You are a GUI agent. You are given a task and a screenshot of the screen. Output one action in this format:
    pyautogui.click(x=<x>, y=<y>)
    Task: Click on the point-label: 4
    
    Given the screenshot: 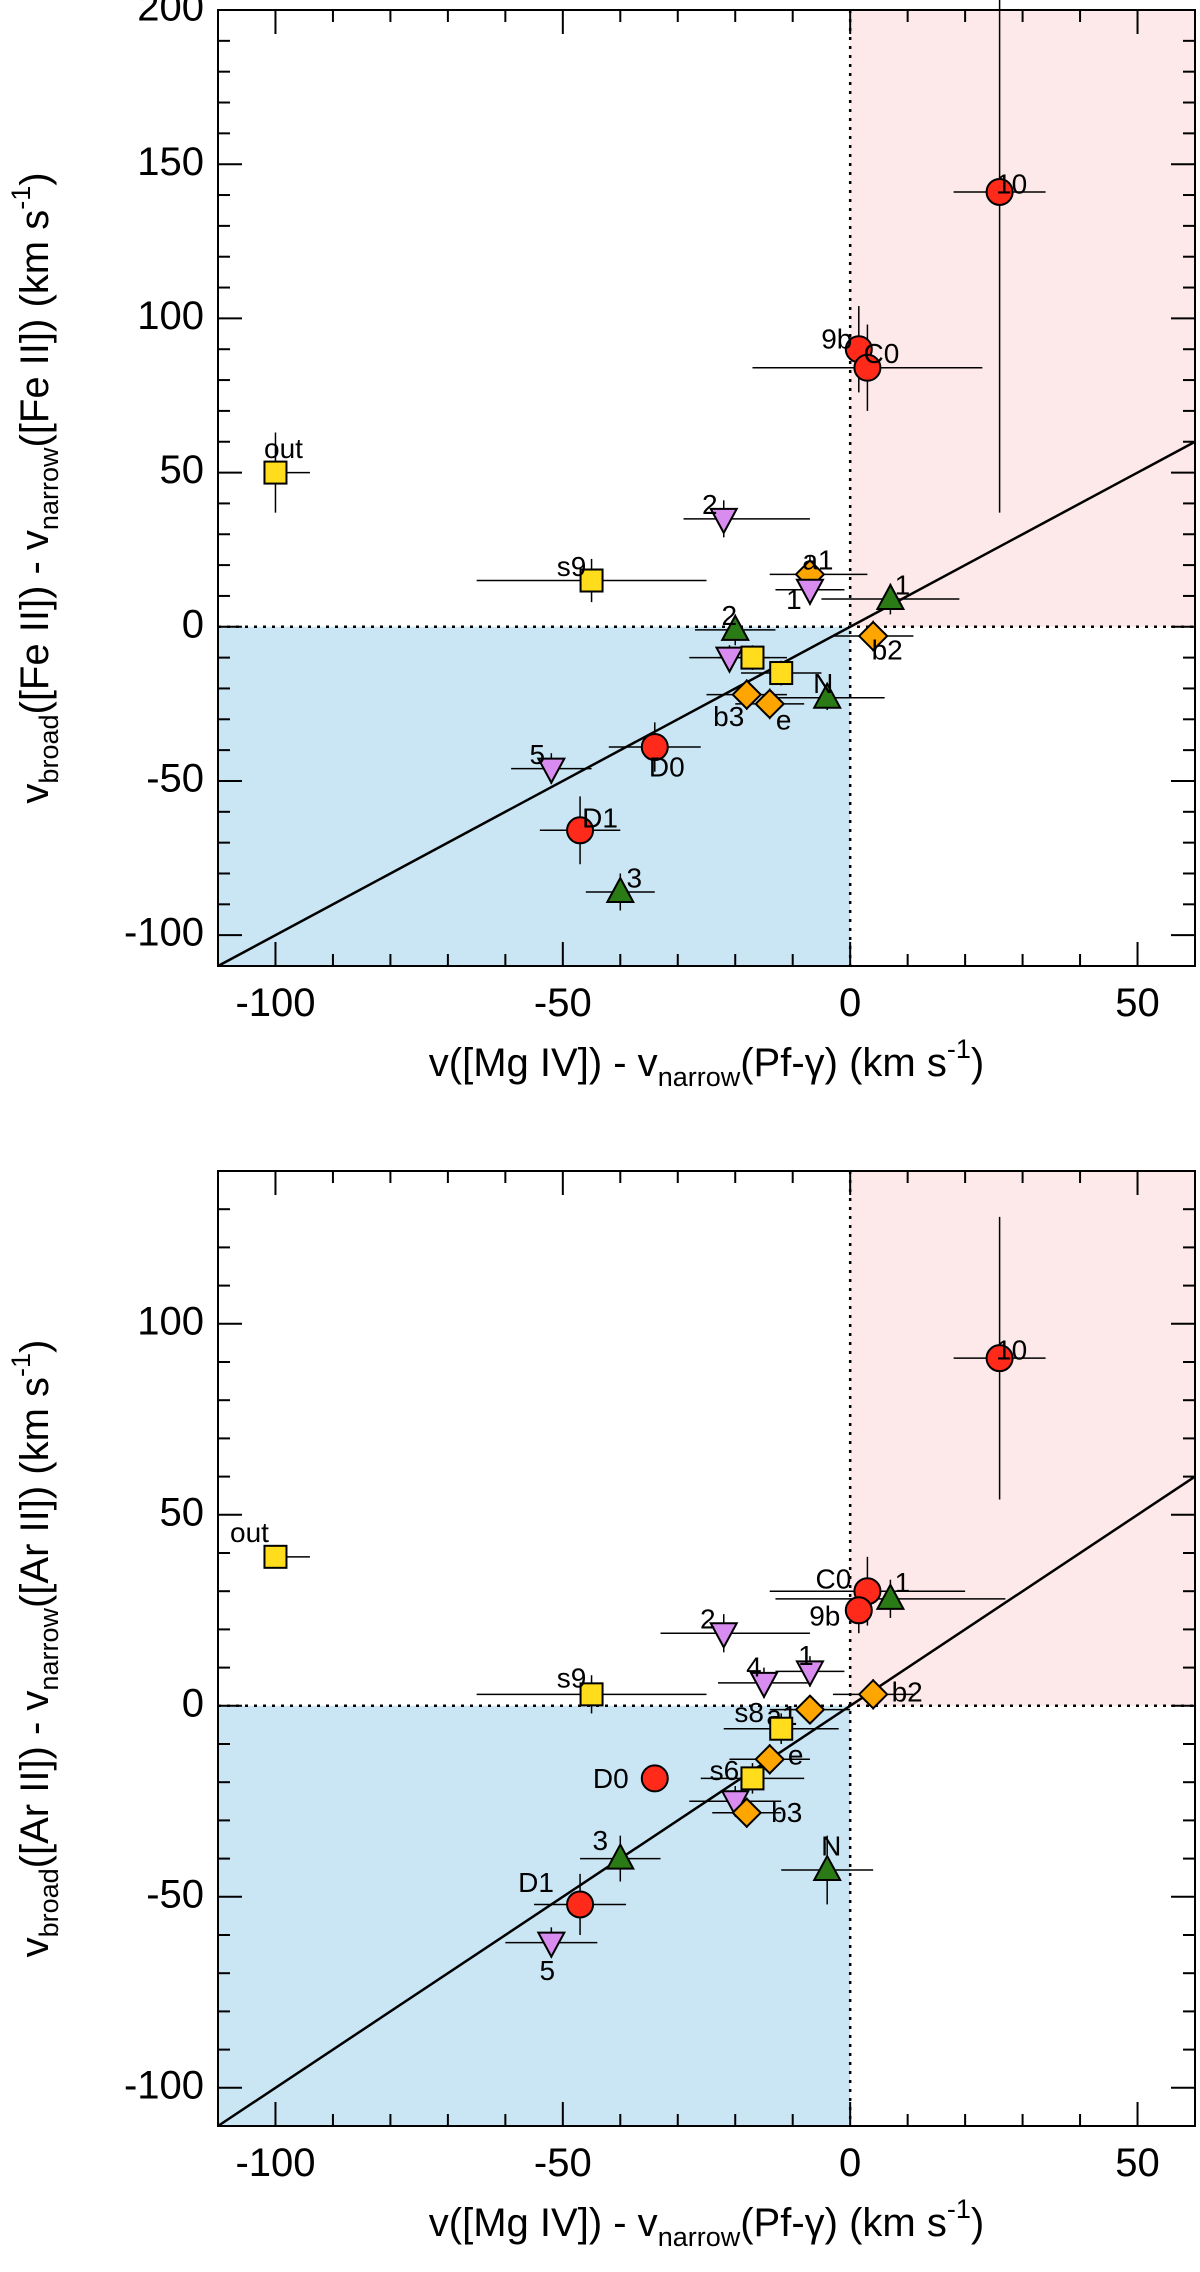 What is the action you would take?
    pyautogui.click(x=754, y=1666)
    